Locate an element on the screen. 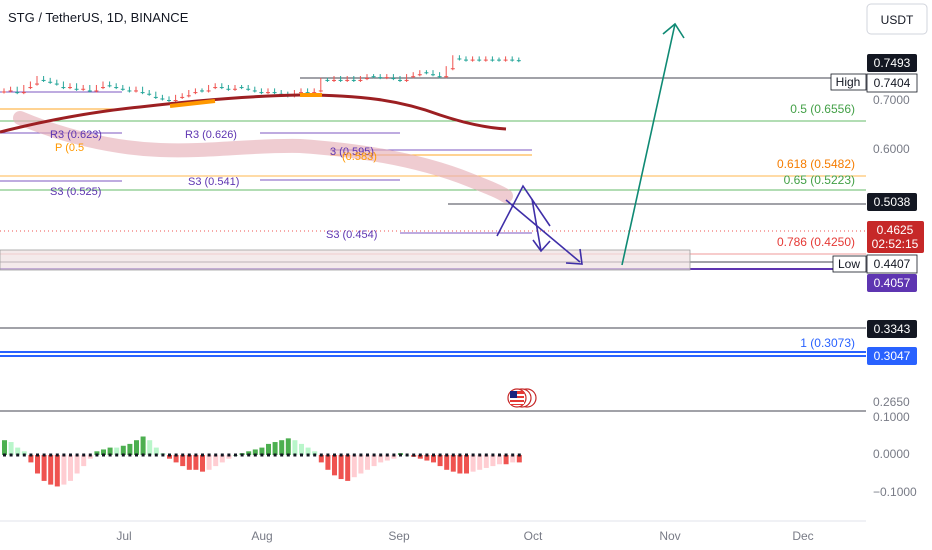 The width and height of the screenshot is (932, 550). support-zone-box is located at coordinates (345, 260).